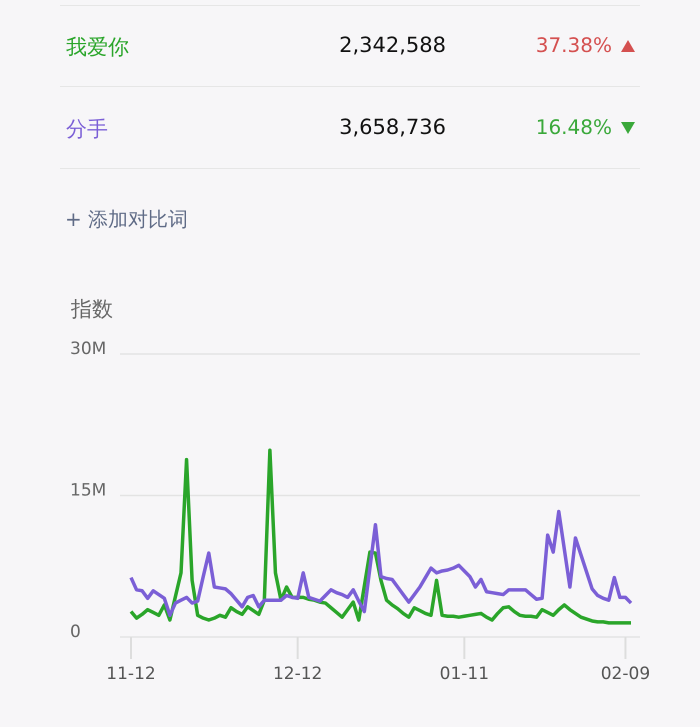 The image size is (700, 727). I want to click on x-tick-label: 12-12, so click(297, 674).